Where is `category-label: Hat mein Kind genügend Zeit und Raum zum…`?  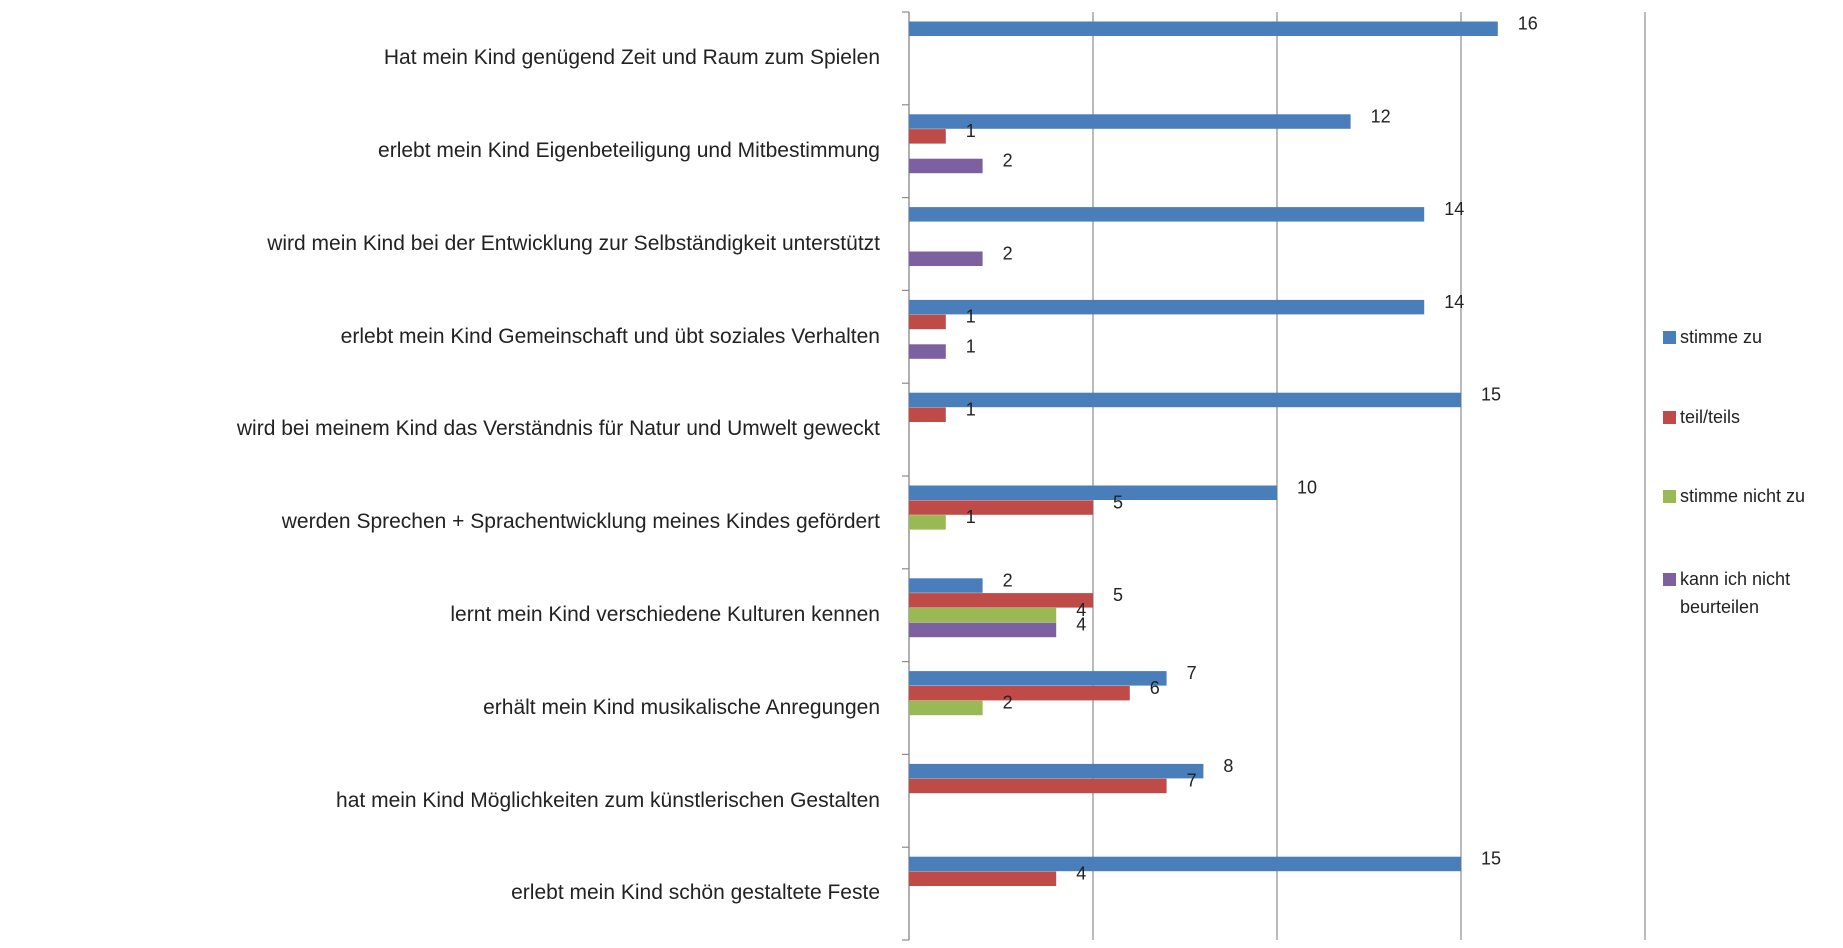
category-label: Hat mein Kind genügend Zeit und Raum zum… is located at coordinates (631, 58).